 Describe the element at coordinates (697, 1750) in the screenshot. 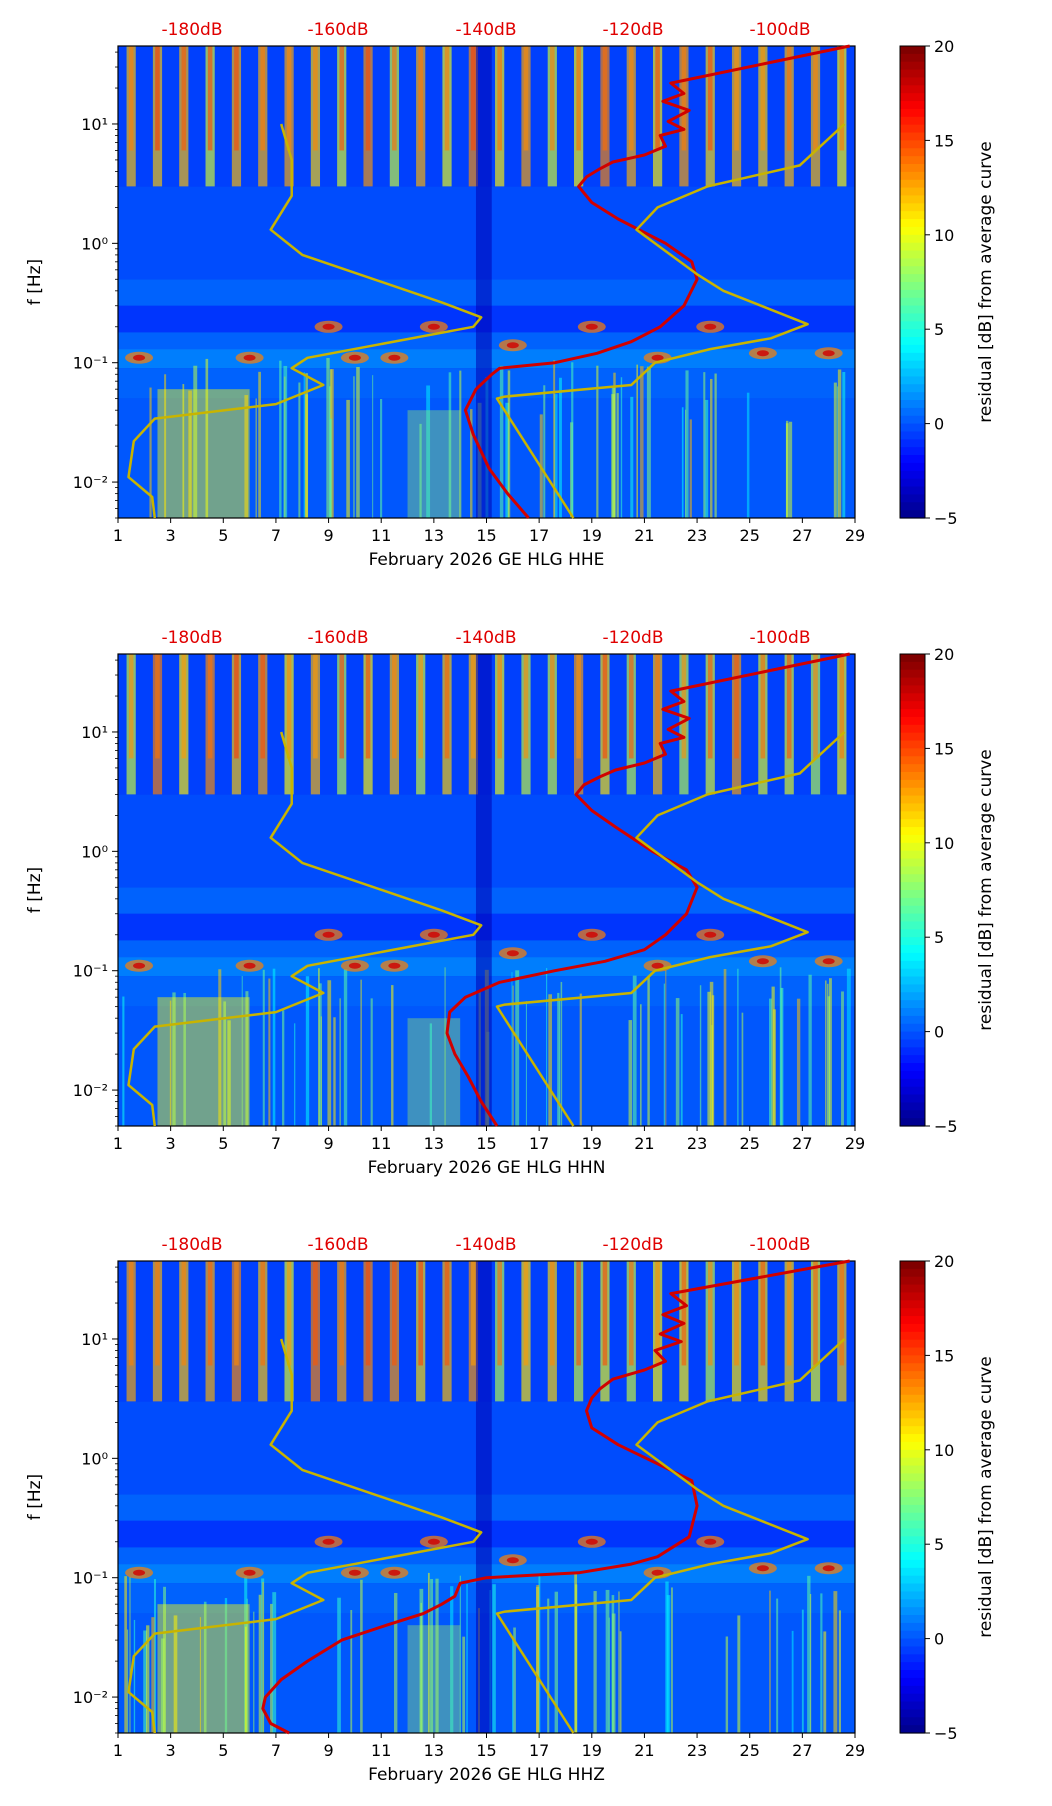

I see `x-tick-label: 23` at that location.